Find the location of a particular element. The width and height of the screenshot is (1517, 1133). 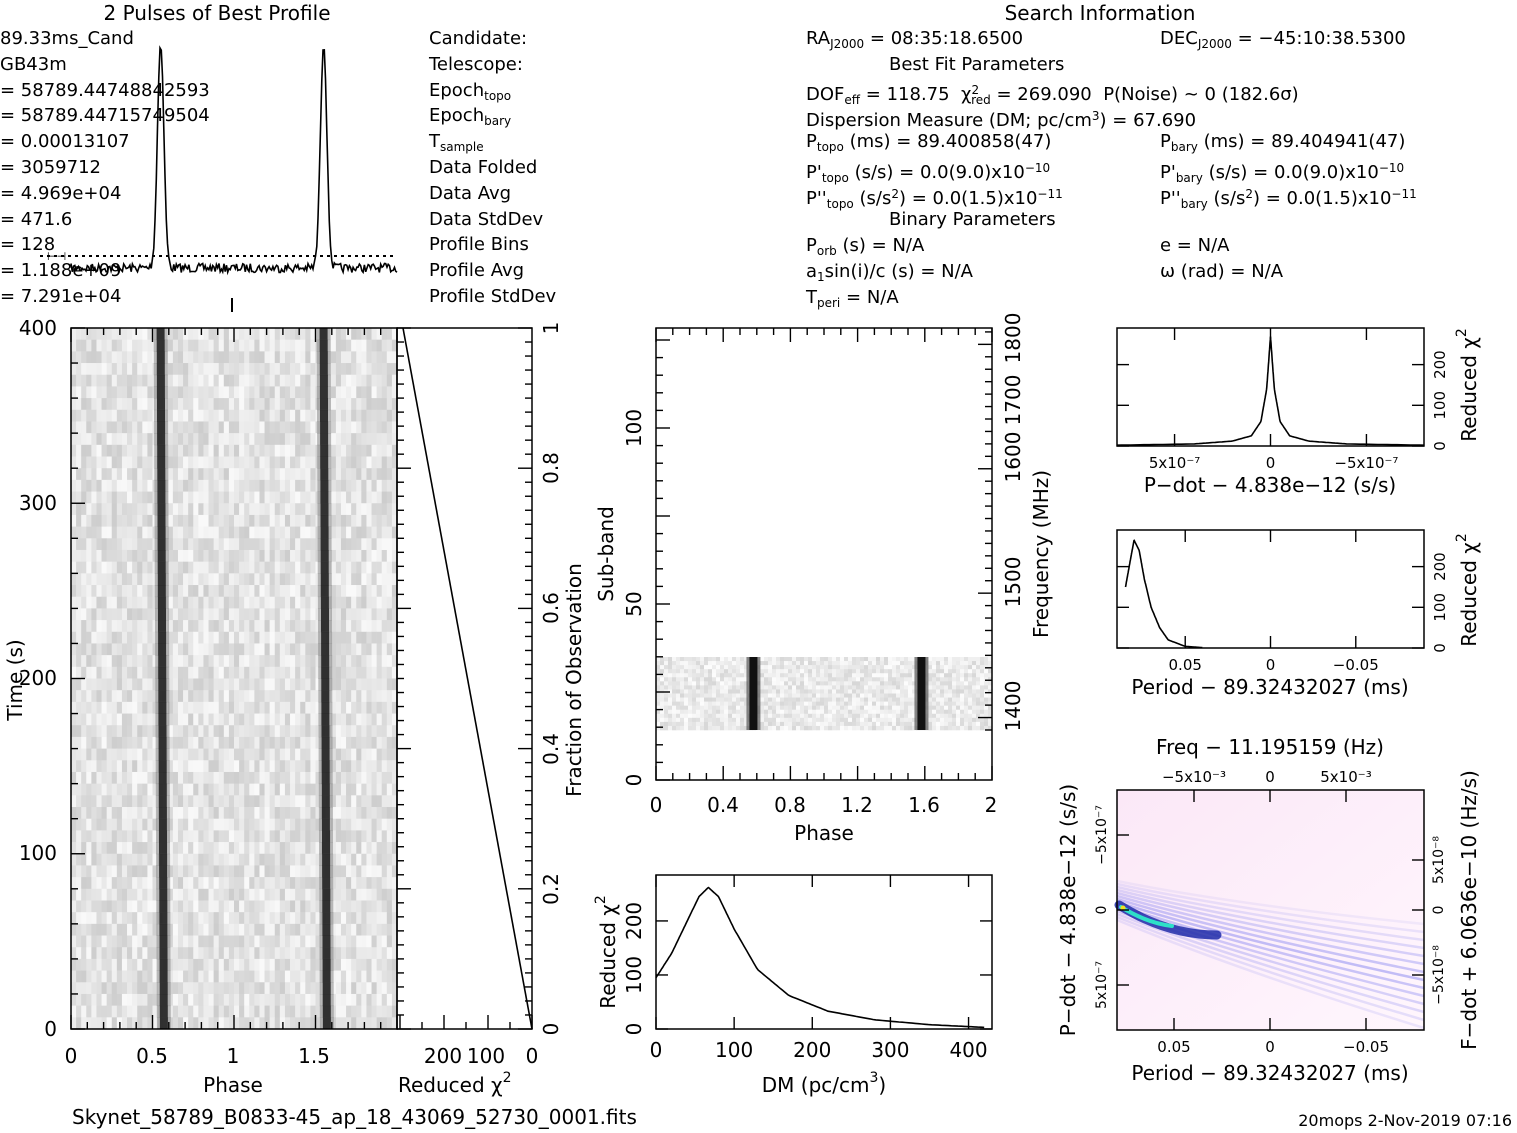

p-bary-line: Pbary (ms) = 89.404941(47) is located at coordinates (1283, 143).